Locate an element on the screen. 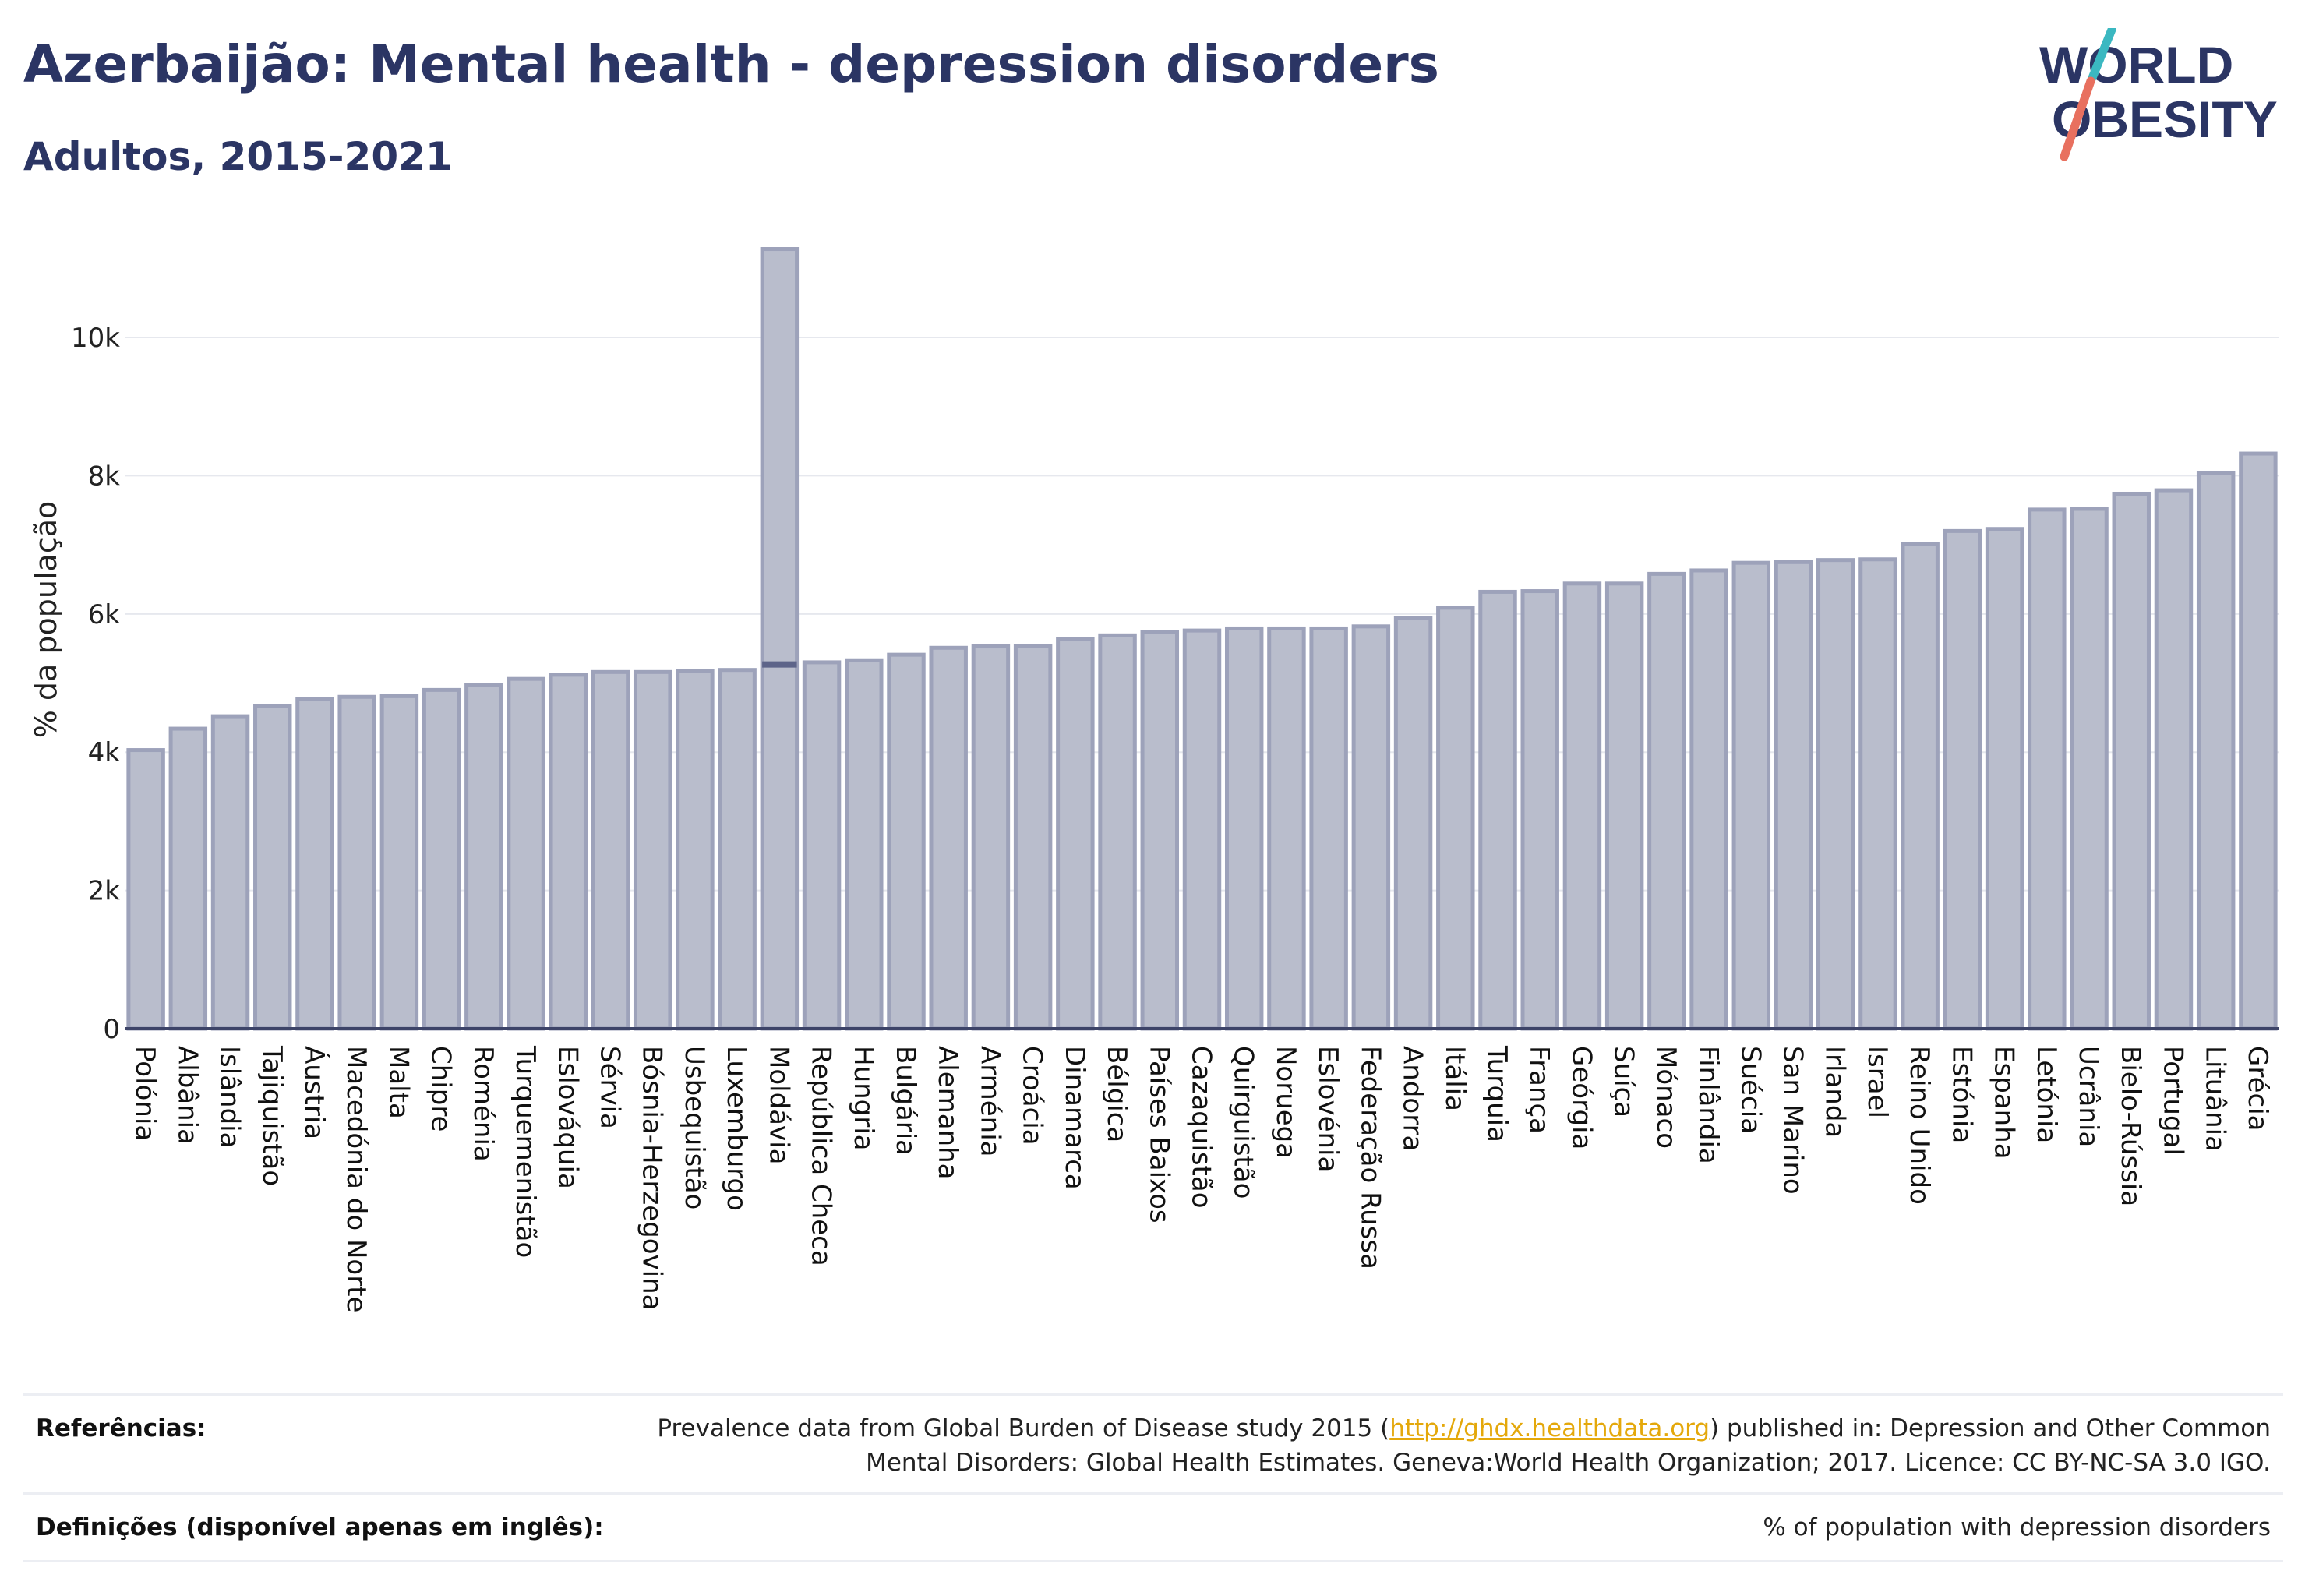 Image resolution: width=2305 pixels, height=1596 pixels. world-obesity-logo: WORLD OBESITY is located at coordinates (2158, 94).